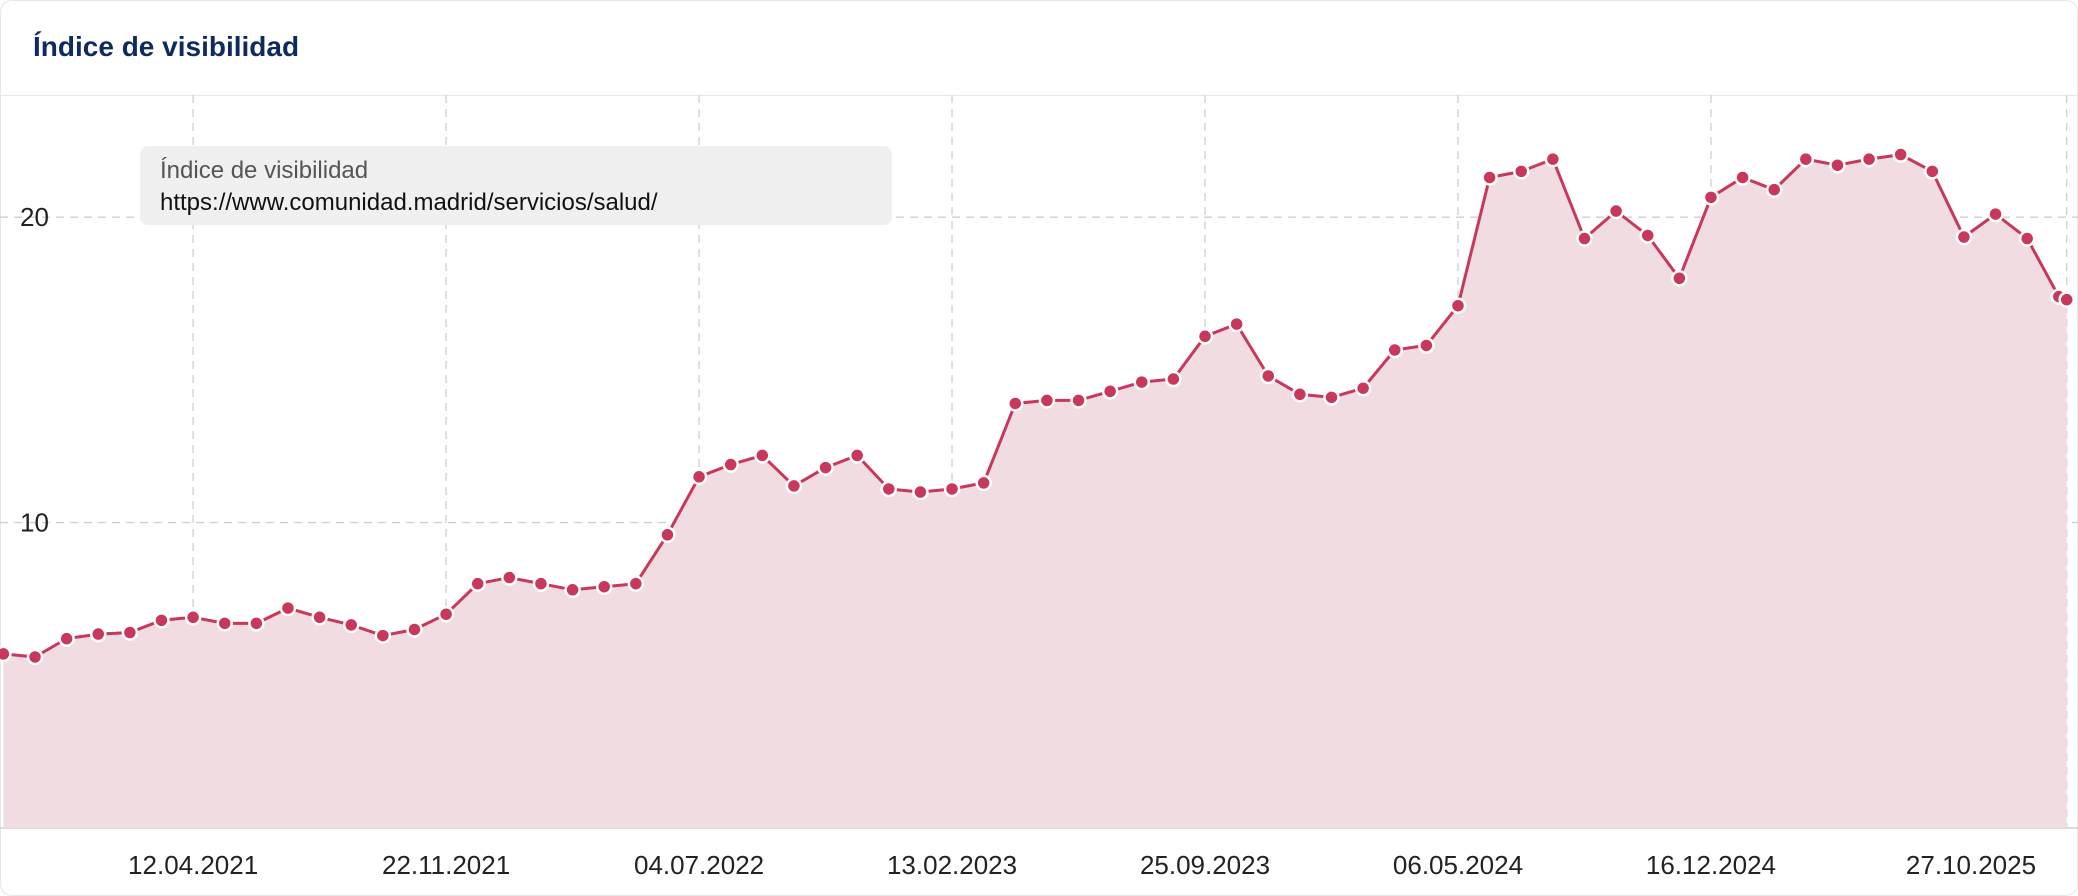 This screenshot has width=2078, height=896. I want to click on x-tick-label: 12.04.2021, so click(193, 865).